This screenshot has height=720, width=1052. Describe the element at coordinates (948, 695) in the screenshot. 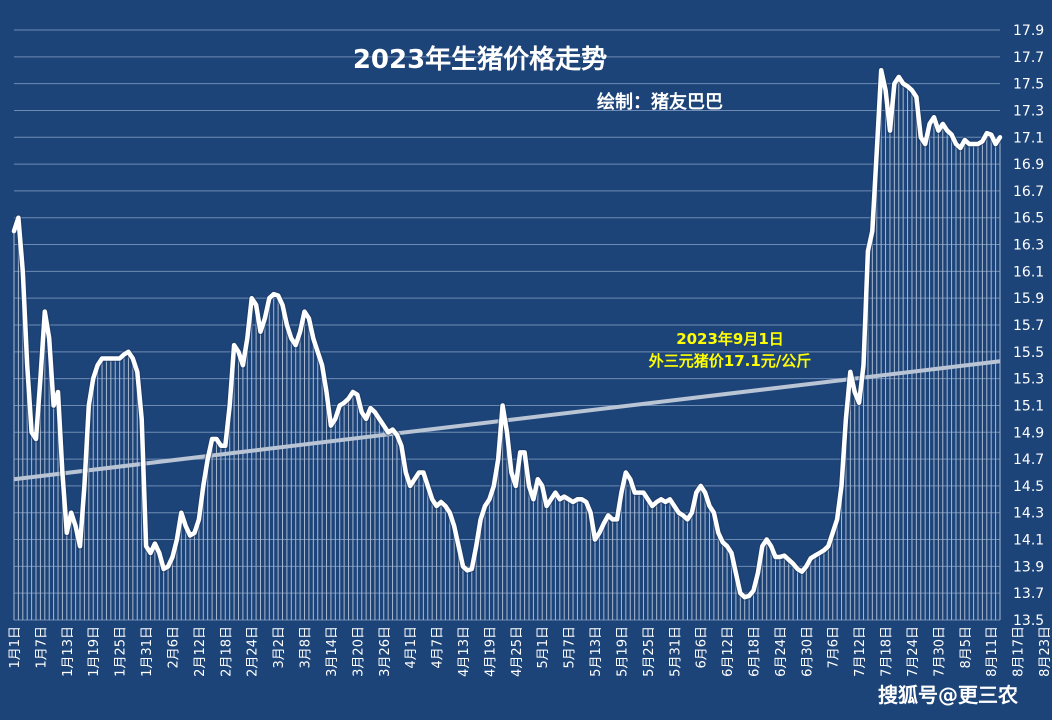

I see `watermark: 搜狐号@更三农` at that location.